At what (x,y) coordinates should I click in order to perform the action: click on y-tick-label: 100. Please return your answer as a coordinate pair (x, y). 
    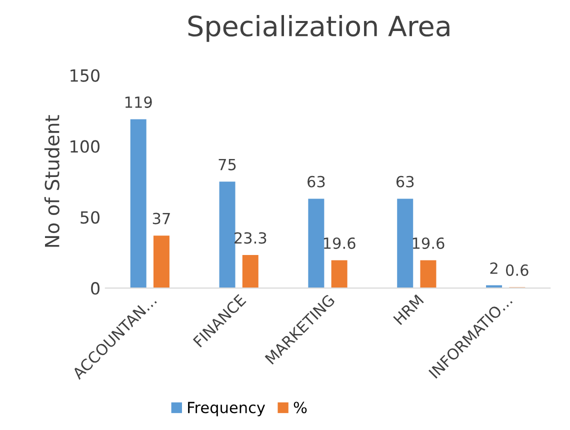
    Looking at the image, I should click on (85, 146).